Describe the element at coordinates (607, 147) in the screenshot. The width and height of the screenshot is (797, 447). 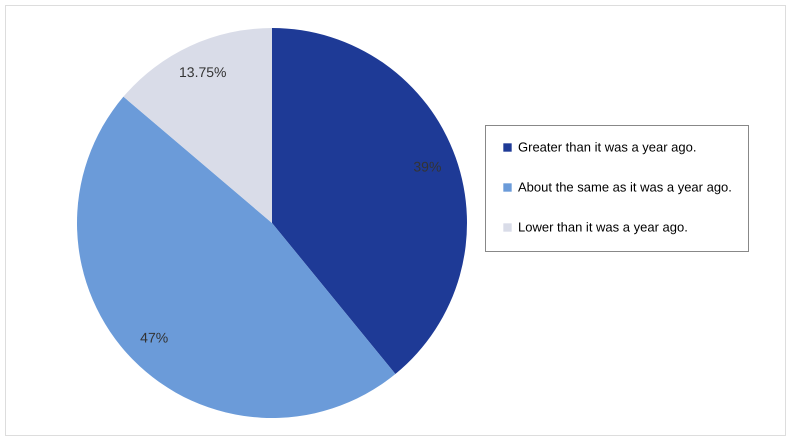
I see `legend-label: Greater than it was a year ago.` at that location.